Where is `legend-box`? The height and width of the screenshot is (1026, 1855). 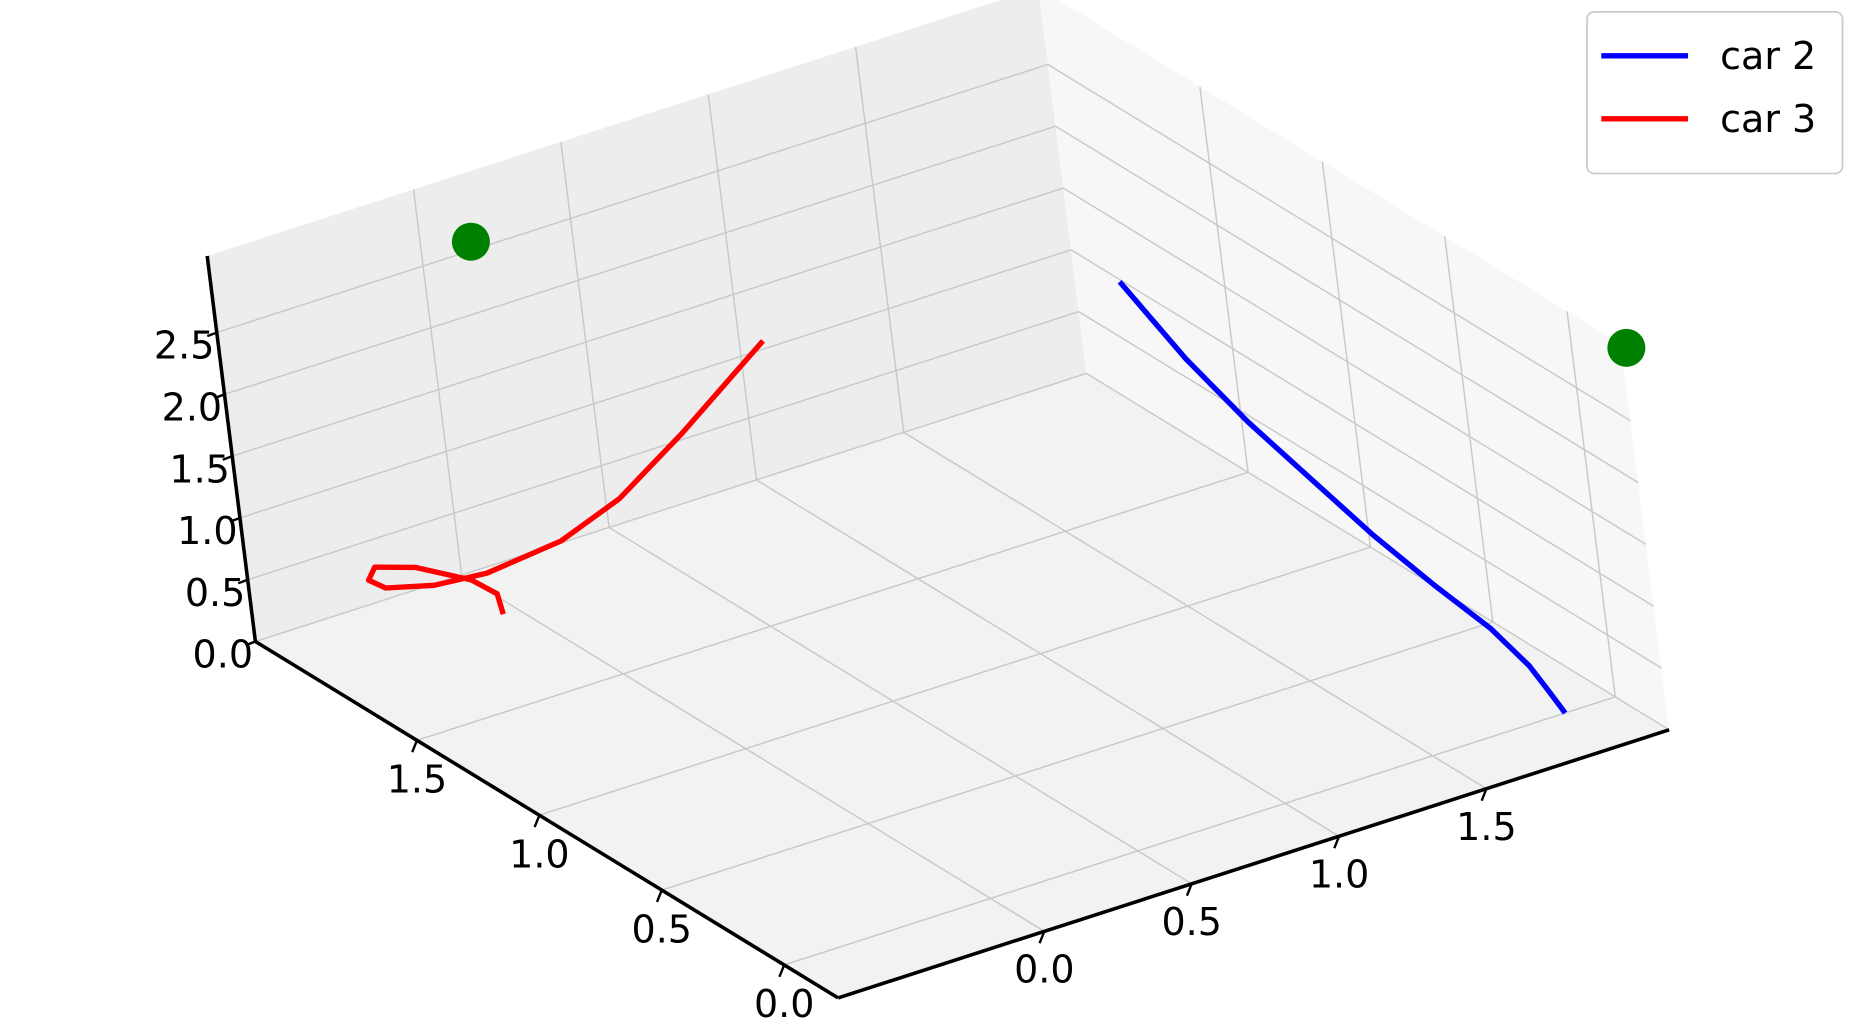
legend-box is located at coordinates (1715, 92).